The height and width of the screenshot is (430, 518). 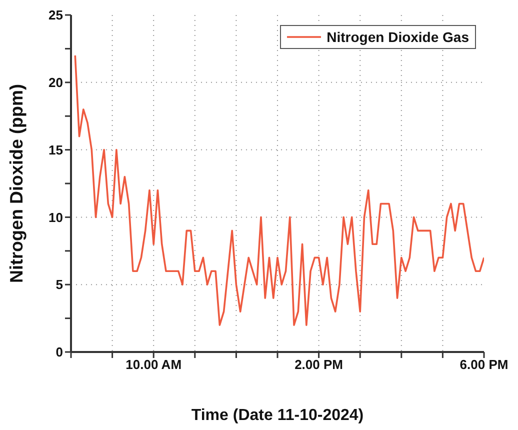 I want to click on x-axis-title: Time (Date 11-10-2024), so click(x=277, y=415).